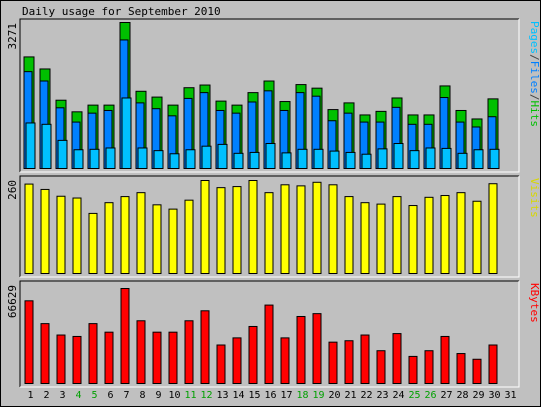 The width and height of the screenshot is (541, 407). What do you see at coordinates (318, 395) in the screenshot?
I see `x-tick-label: 19` at bounding box center [318, 395].